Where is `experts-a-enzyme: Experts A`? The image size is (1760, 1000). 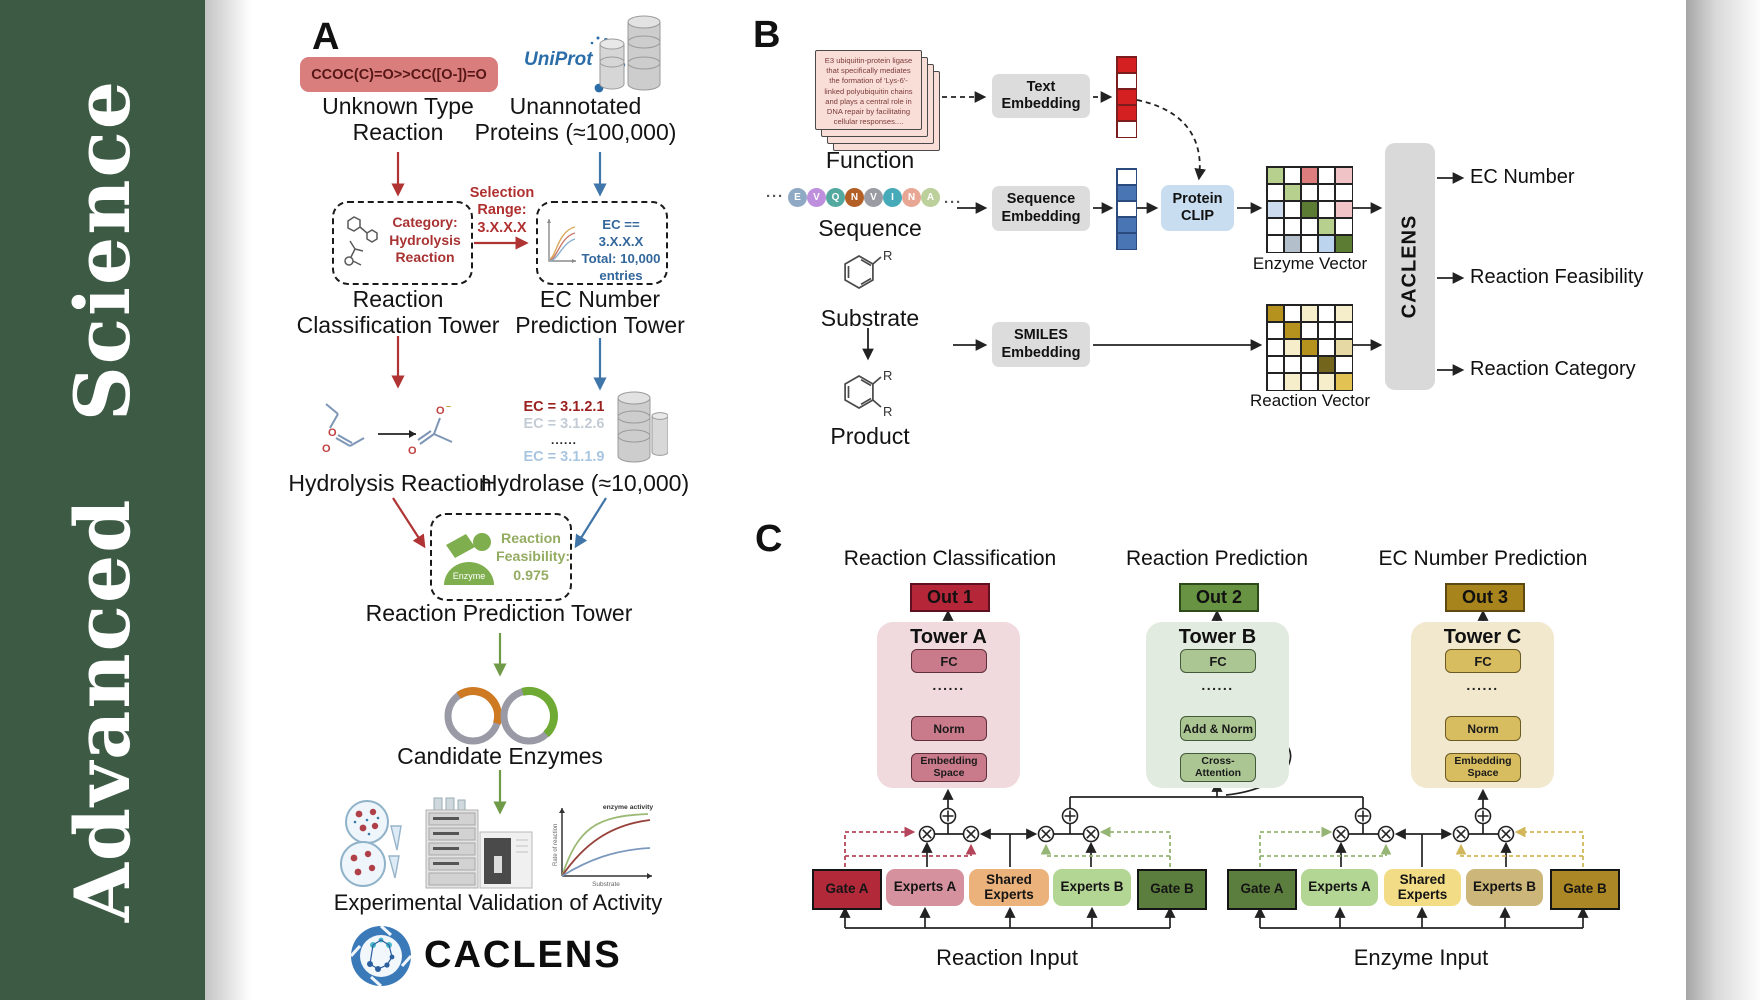
experts-a-enzyme: Experts A is located at coordinates (1339, 887).